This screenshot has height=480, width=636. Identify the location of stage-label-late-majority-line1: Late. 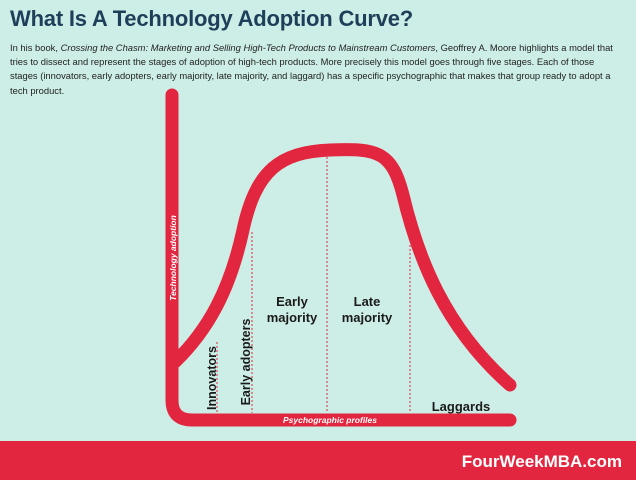
(367, 301).